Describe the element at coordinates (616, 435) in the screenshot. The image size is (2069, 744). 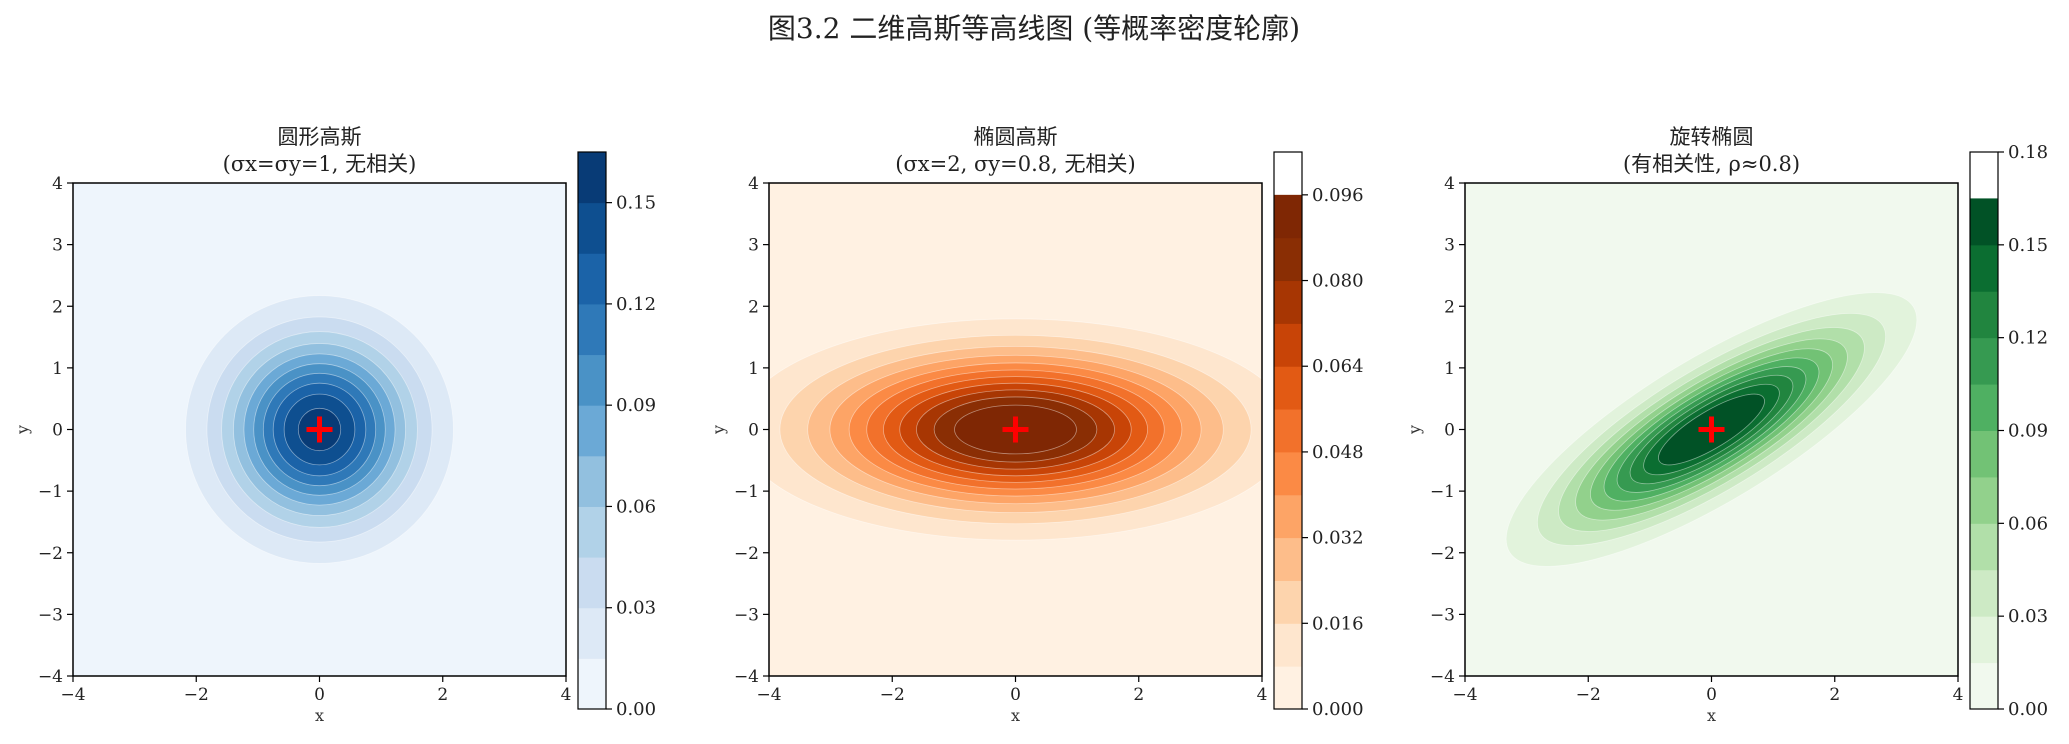
I see `colorbar: 0.00 0.03 0.06 0.09 0.12 0.15` at that location.